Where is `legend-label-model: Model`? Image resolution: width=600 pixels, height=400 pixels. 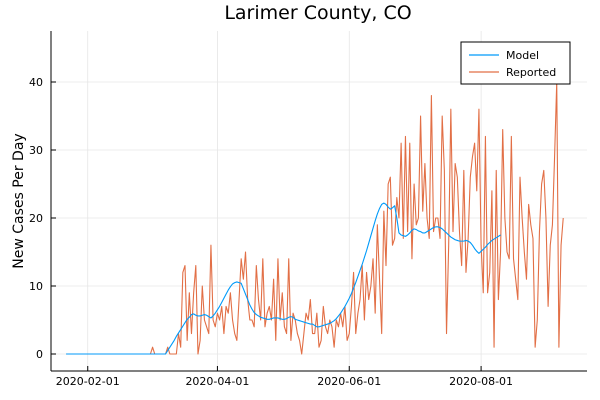 legend-label-model: Model is located at coordinates (522, 55).